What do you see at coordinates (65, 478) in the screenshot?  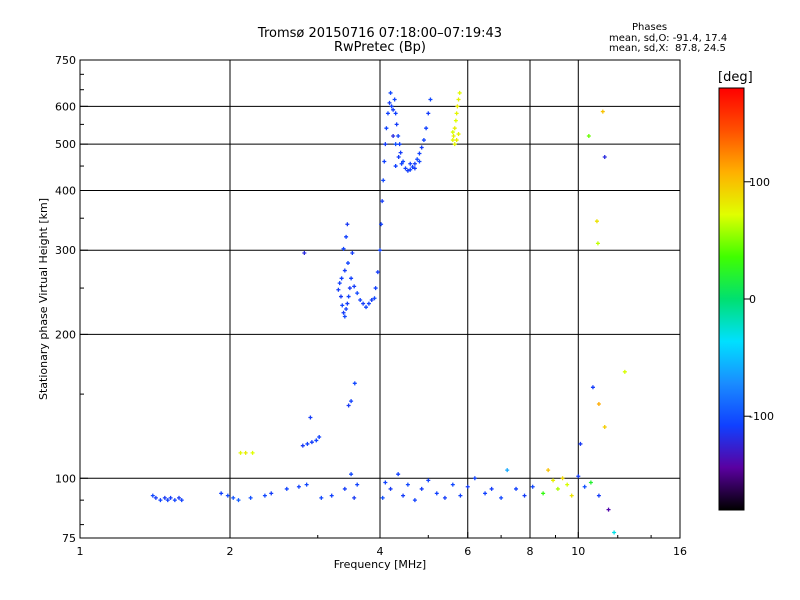 I see `y-tick-label: 100` at bounding box center [65, 478].